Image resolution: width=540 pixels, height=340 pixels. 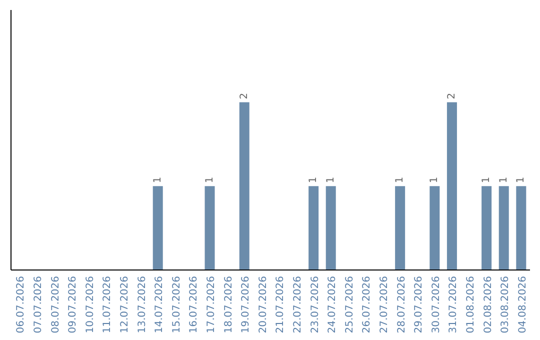 I want to click on x-tick-label: 16.07.2026, so click(x=194, y=305).